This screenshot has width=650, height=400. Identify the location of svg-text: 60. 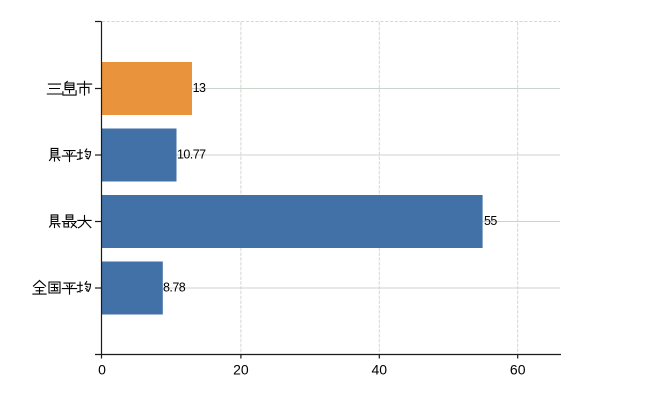
(518, 370).